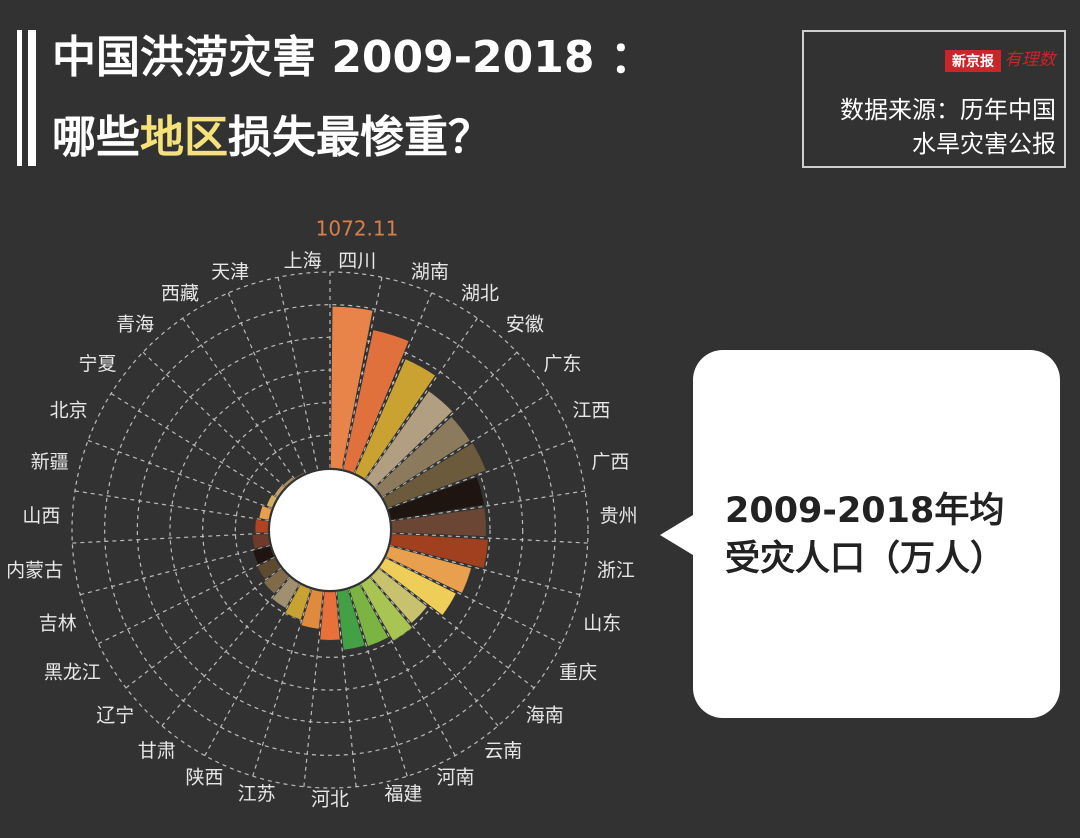 The width and height of the screenshot is (1080, 838). Describe the element at coordinates (619, 516) in the screenshot. I see `category-label: 贵州` at that location.